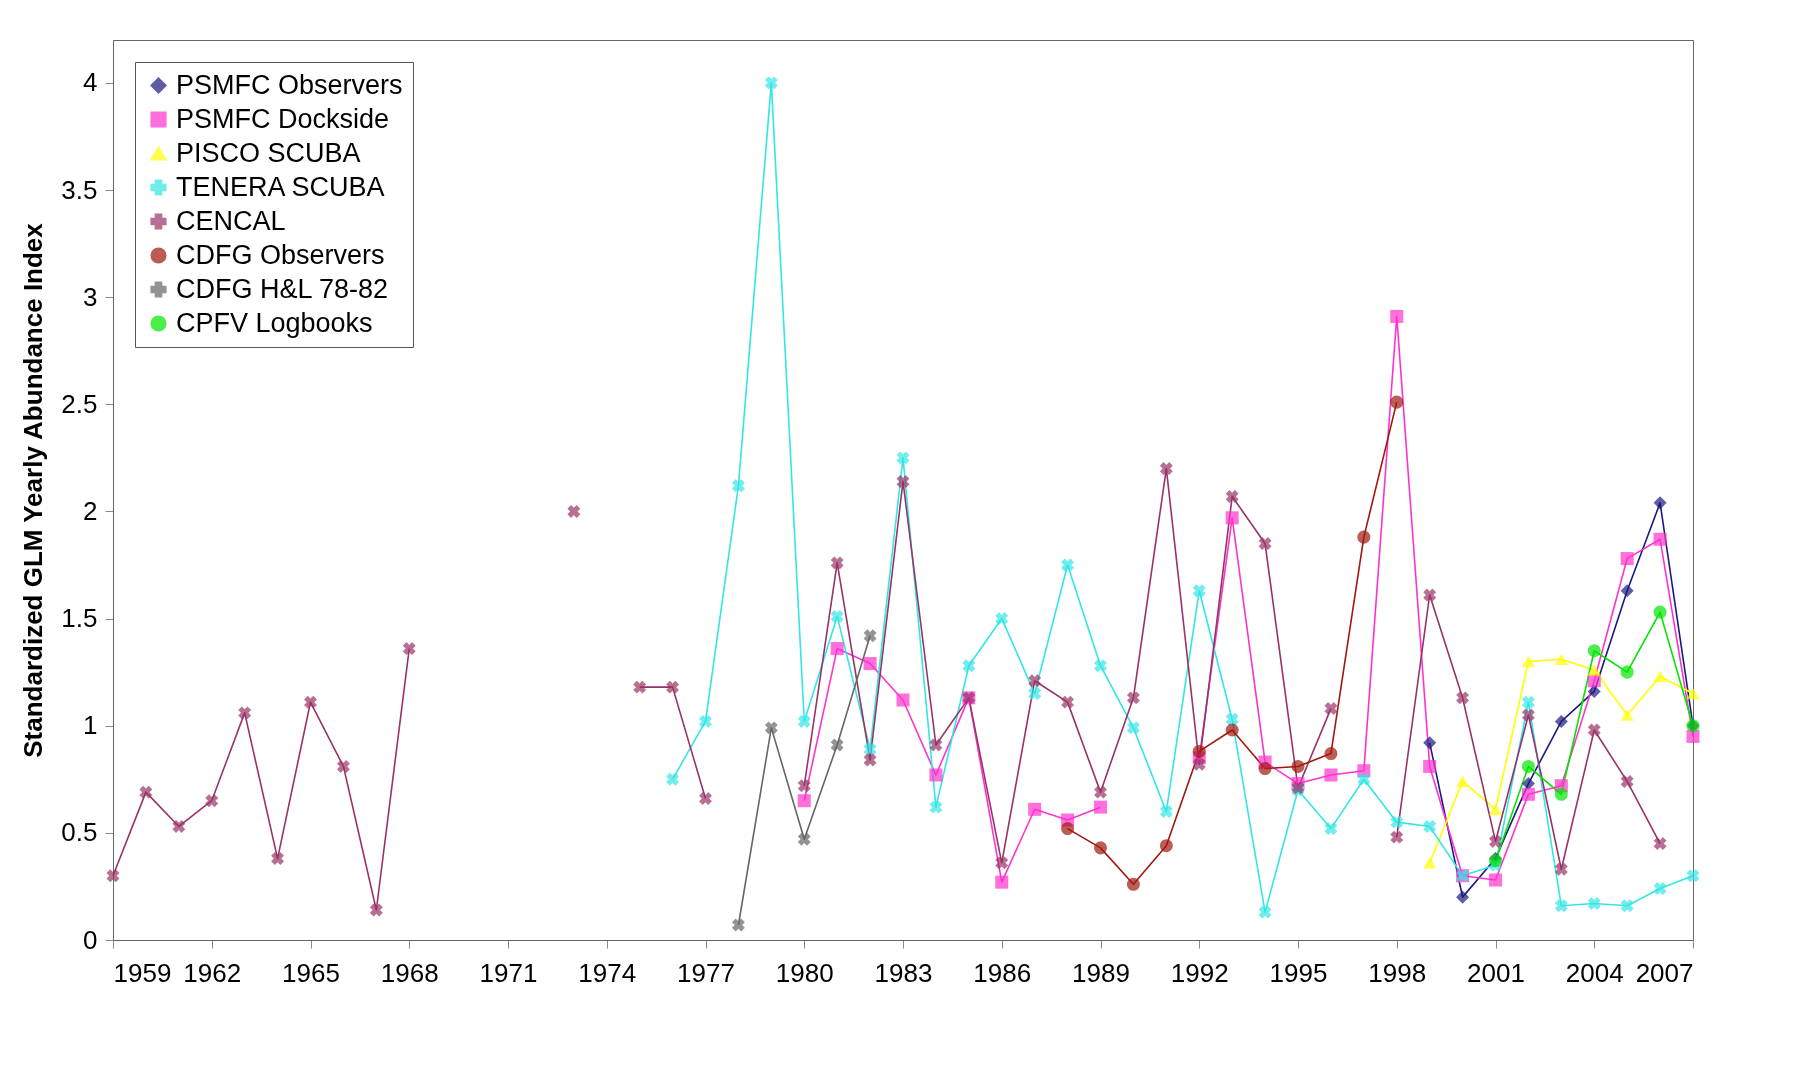 The height and width of the screenshot is (1080, 1799). Describe the element at coordinates (280, 186) in the screenshot. I see `legend-label: TENERA SCUBA` at that location.